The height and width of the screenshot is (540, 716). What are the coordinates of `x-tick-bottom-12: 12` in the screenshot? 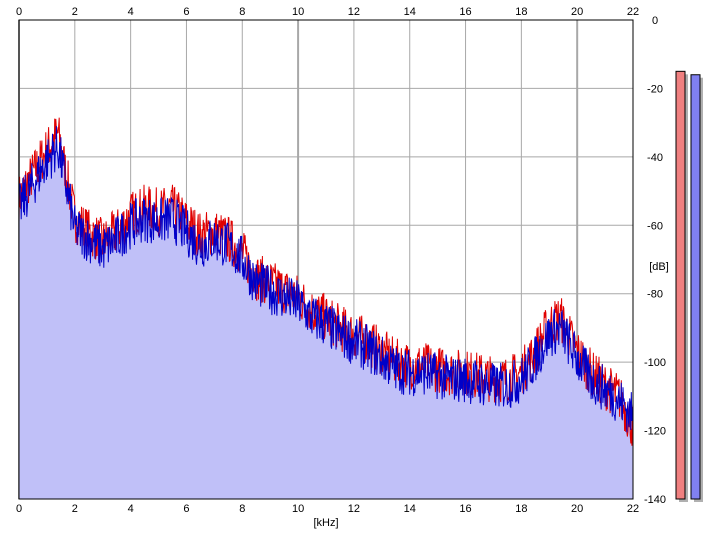 It's located at (354, 509).